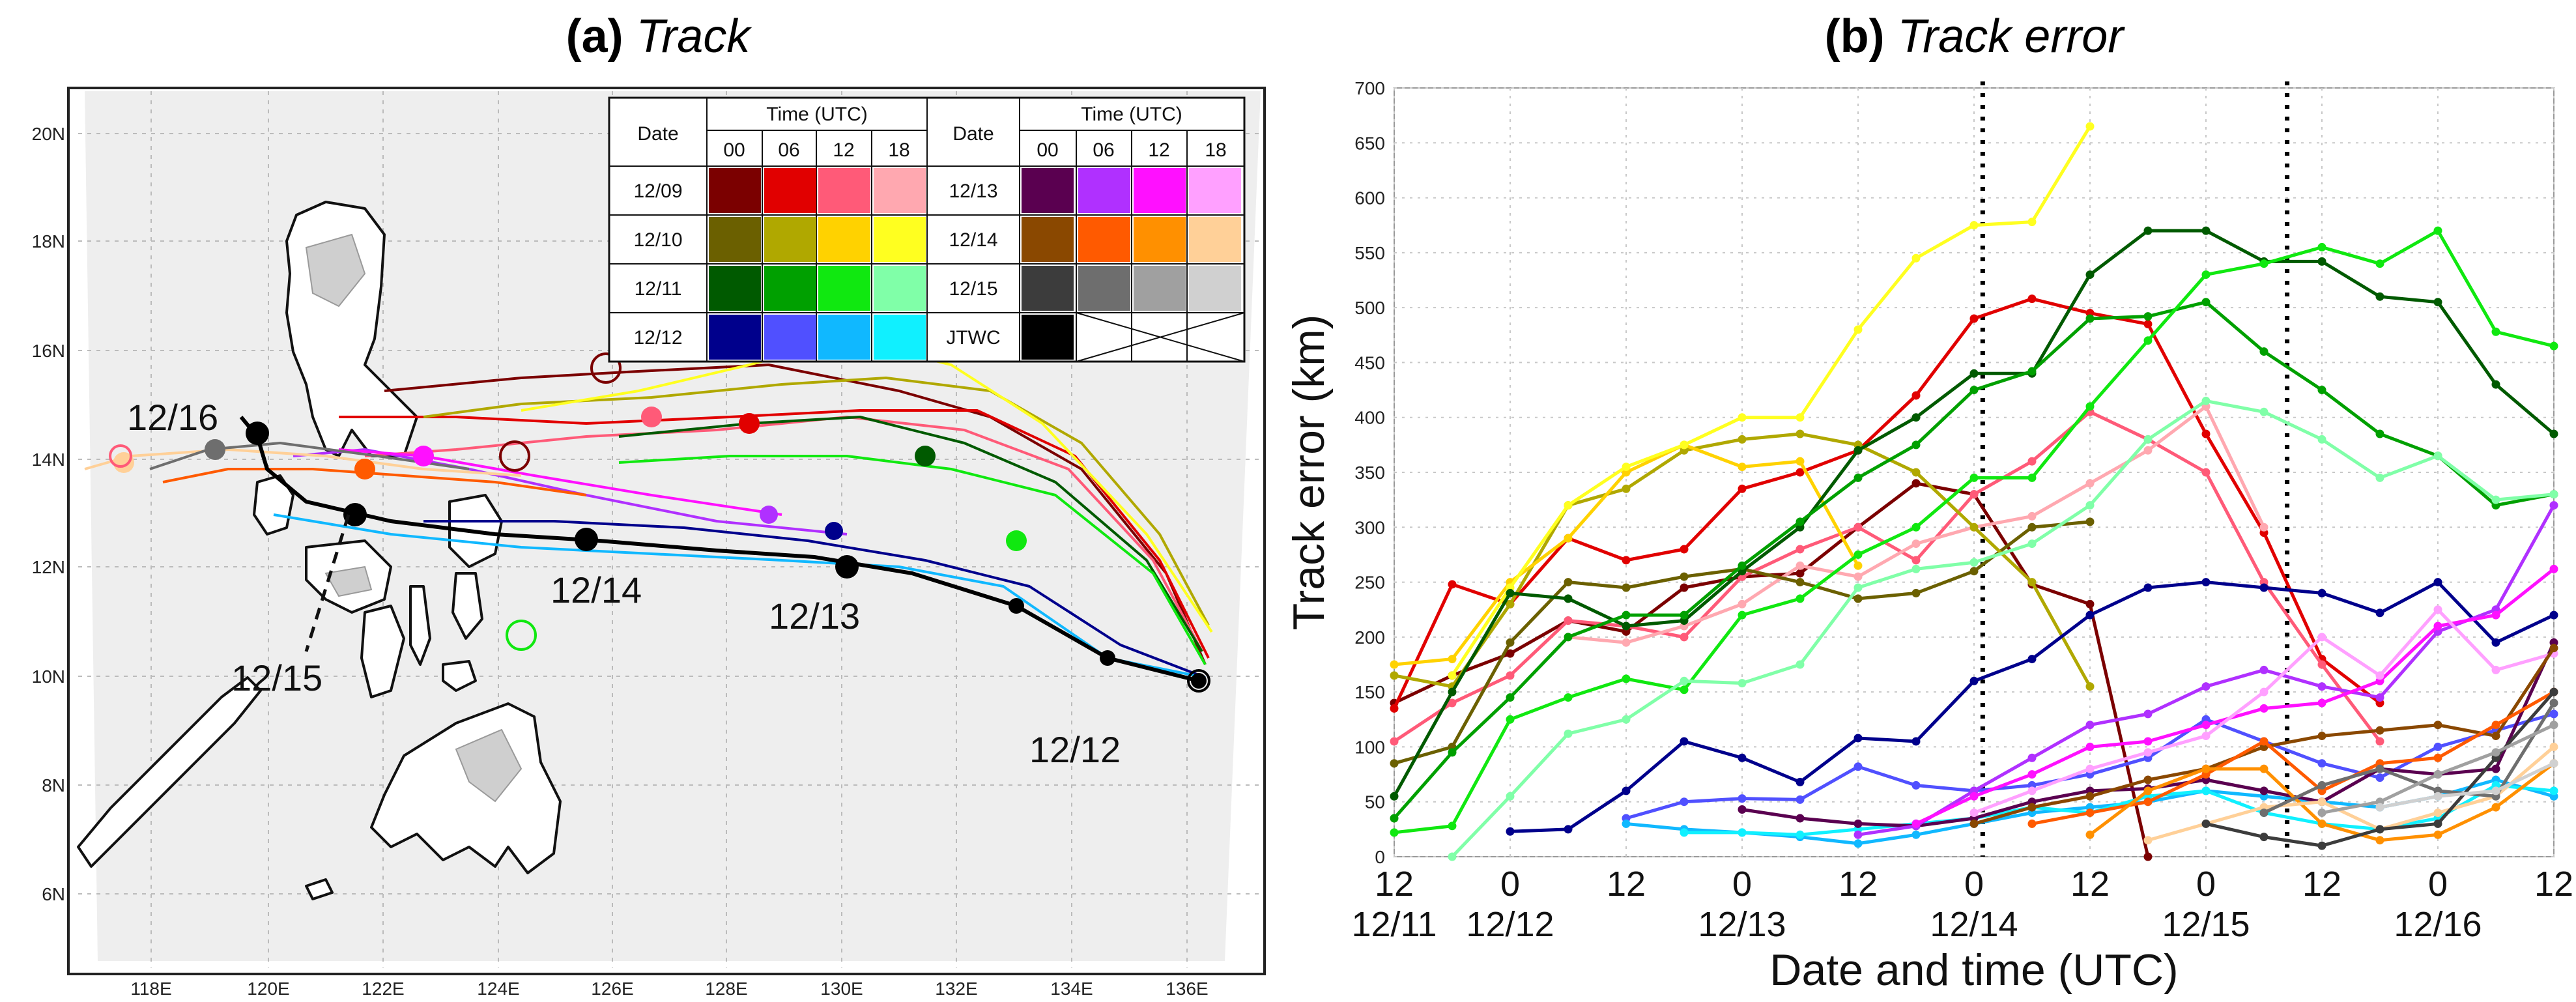 This screenshot has width=2576, height=1002. I want to click on annotation-1215-leader, so click(327, 583).